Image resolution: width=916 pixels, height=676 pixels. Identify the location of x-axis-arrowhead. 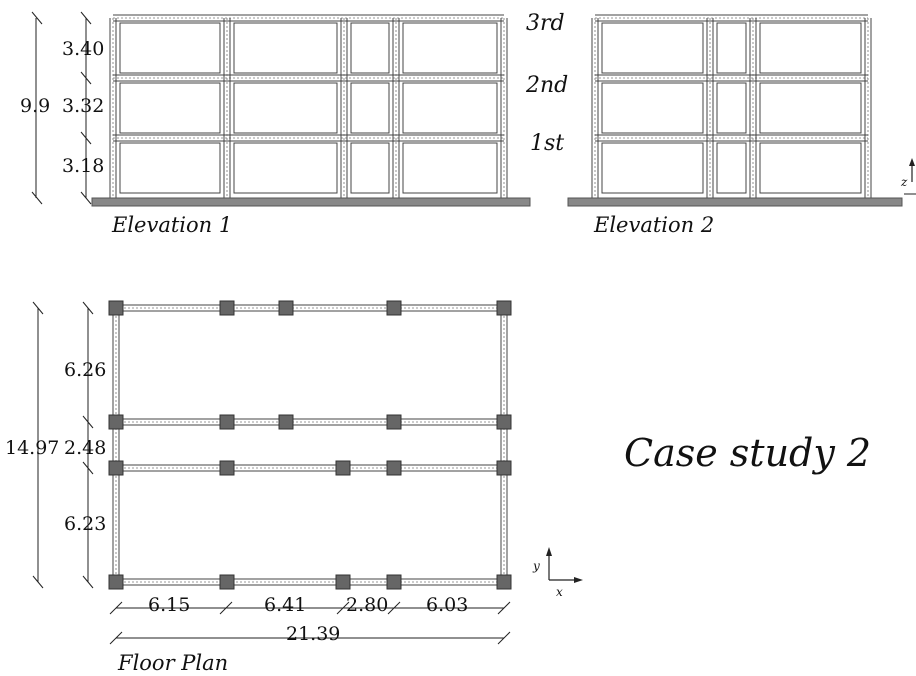
(578, 580).